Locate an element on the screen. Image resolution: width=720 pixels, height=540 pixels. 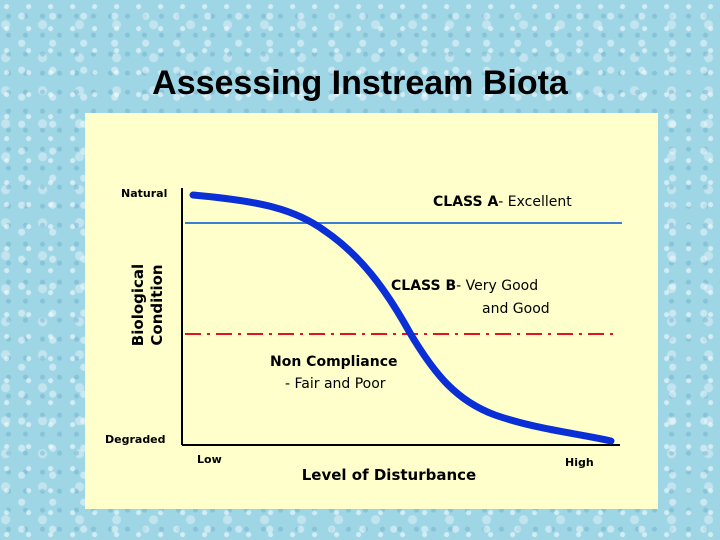
y-axis-title: Biological Condition is located at coordinates (147, 305).